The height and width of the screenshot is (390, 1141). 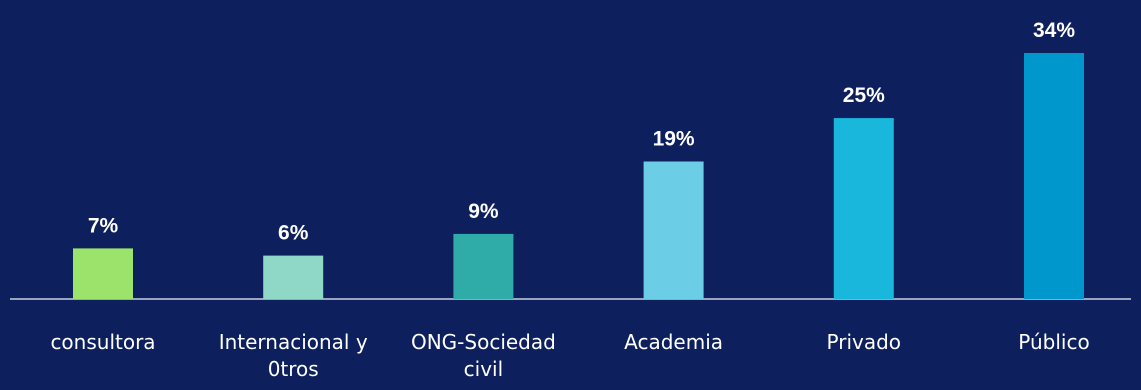 I want to click on bar-value-label-0: 7%, so click(x=103, y=225).